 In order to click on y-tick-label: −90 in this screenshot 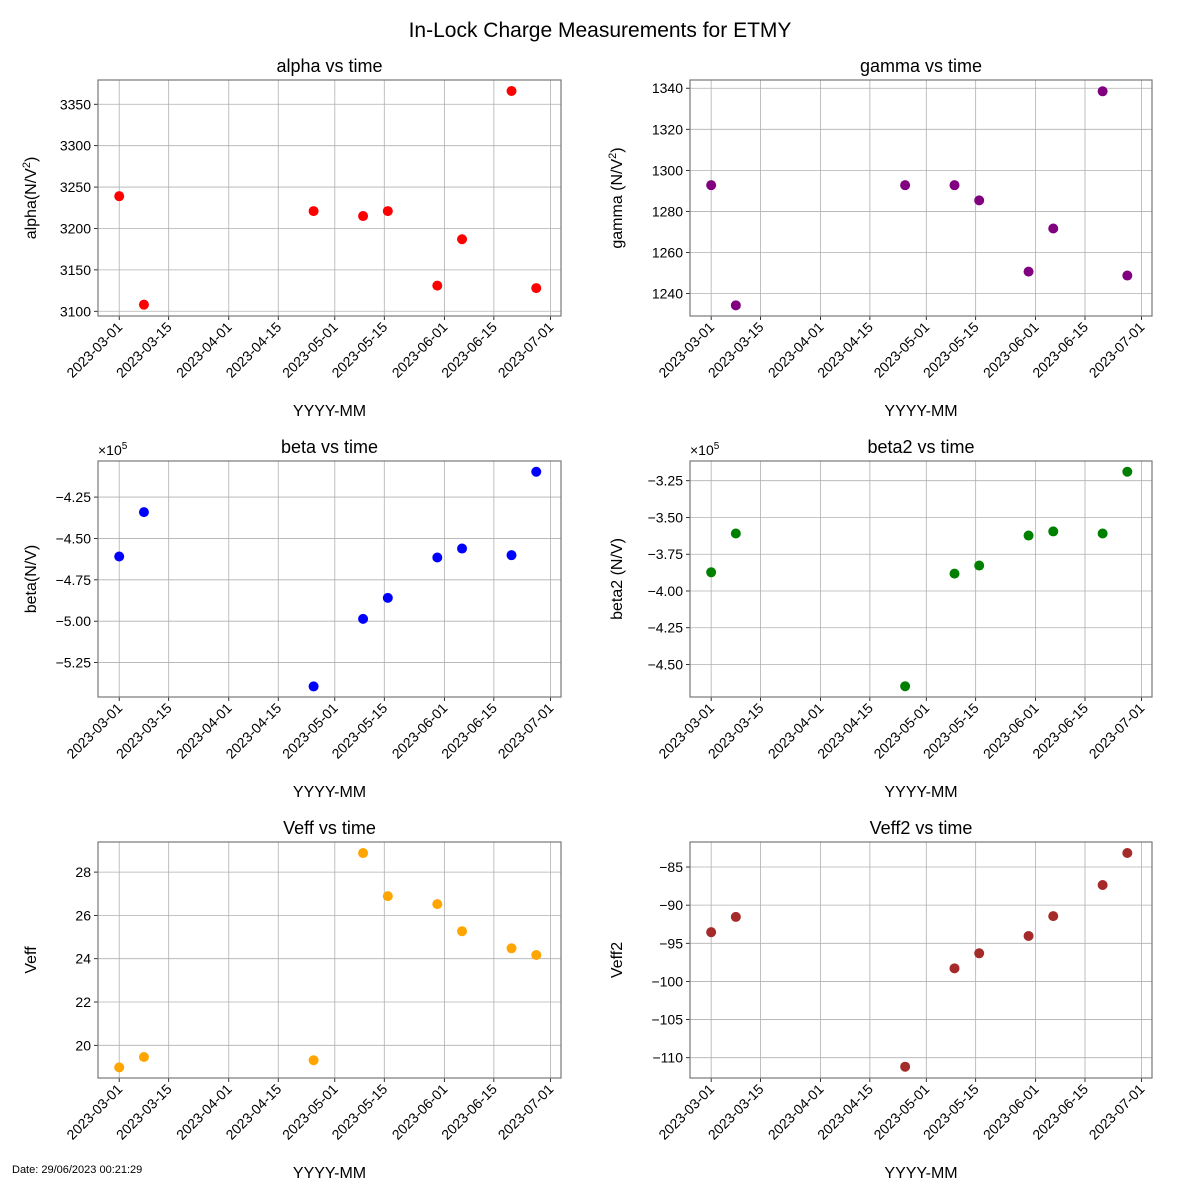, I will do `click(671, 905)`.